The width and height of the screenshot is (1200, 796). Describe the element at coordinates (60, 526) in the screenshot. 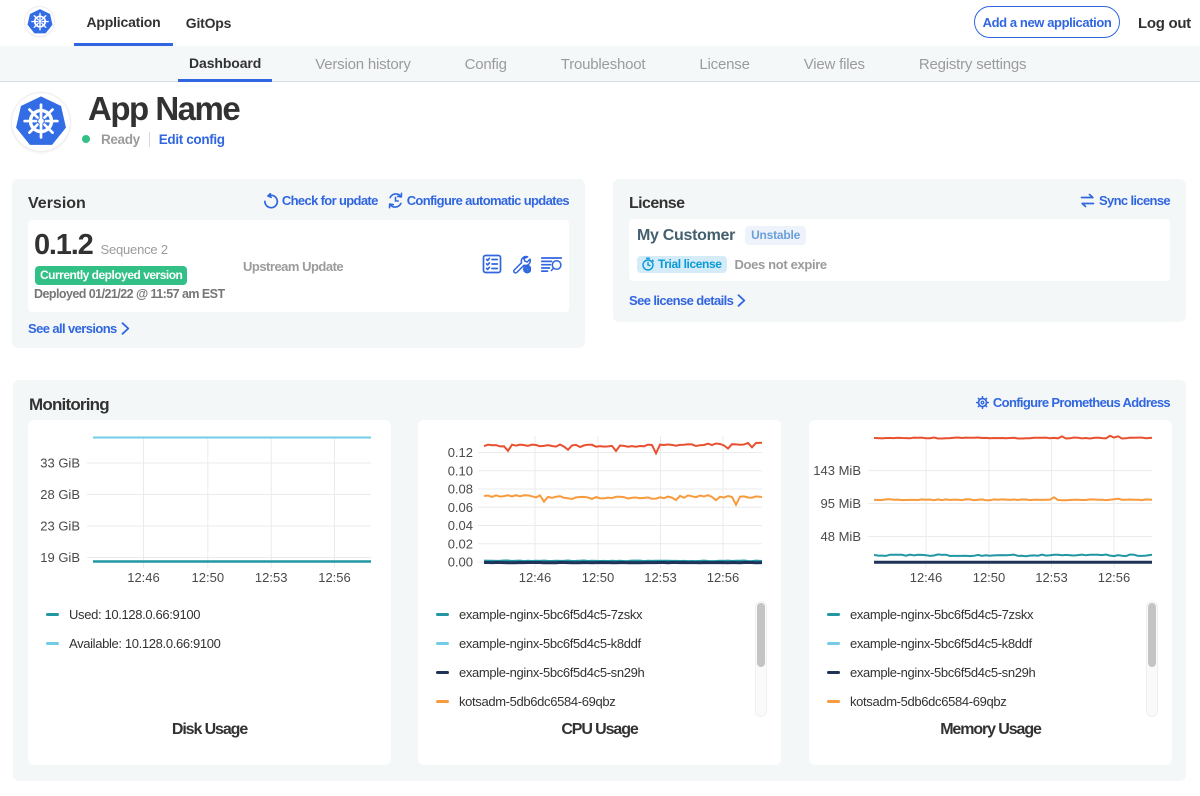

I see `svg-text: 23 GiB` at that location.